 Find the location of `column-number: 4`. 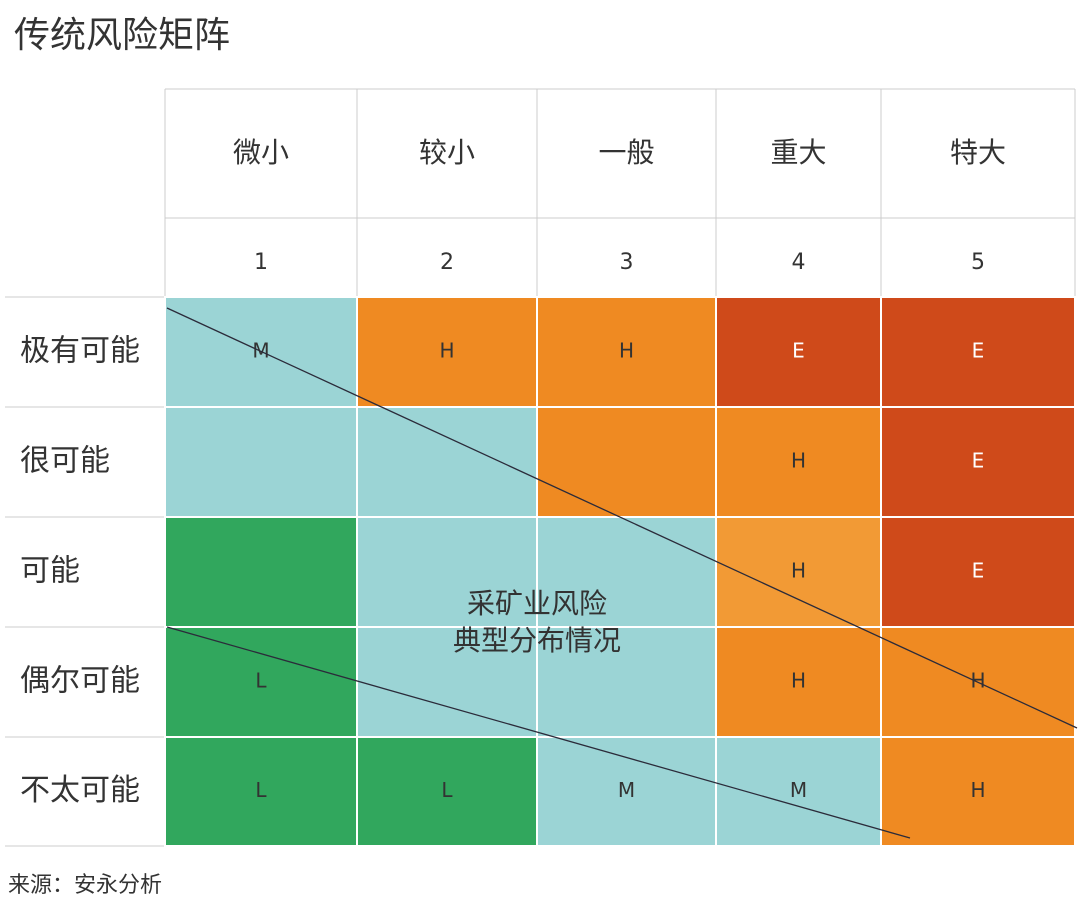

column-number: 4 is located at coordinates (799, 262).